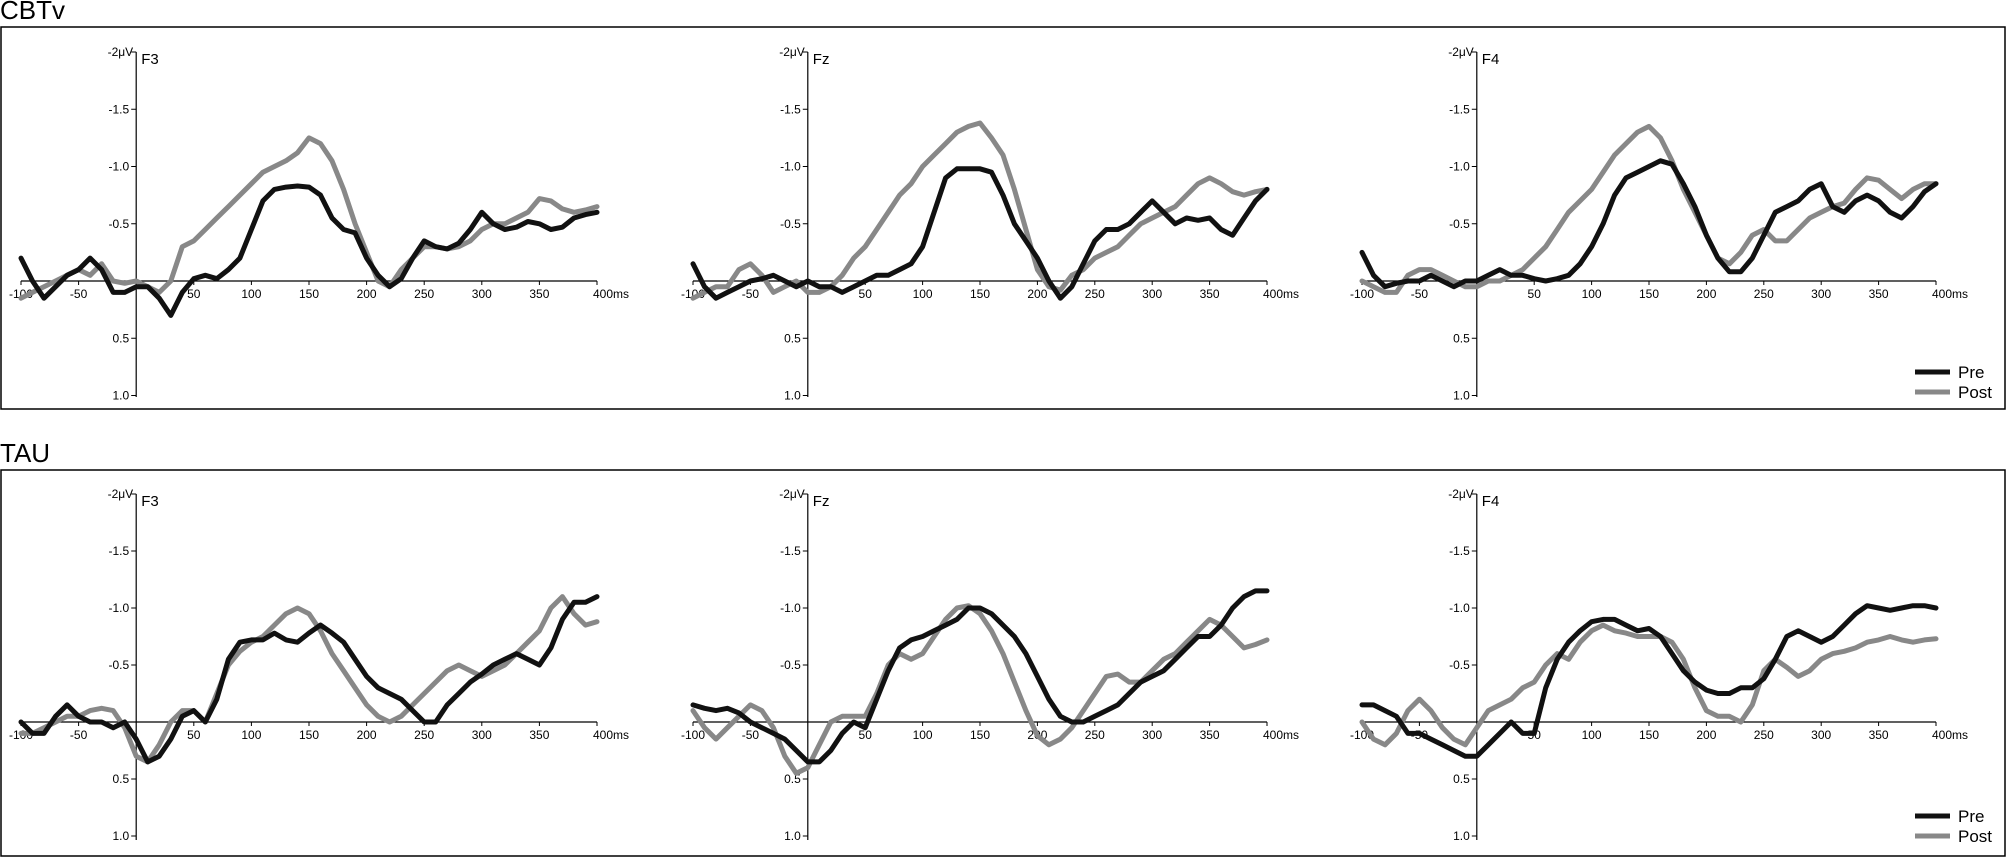  I want to click on group-title-tau: TAU, so click(25, 453).